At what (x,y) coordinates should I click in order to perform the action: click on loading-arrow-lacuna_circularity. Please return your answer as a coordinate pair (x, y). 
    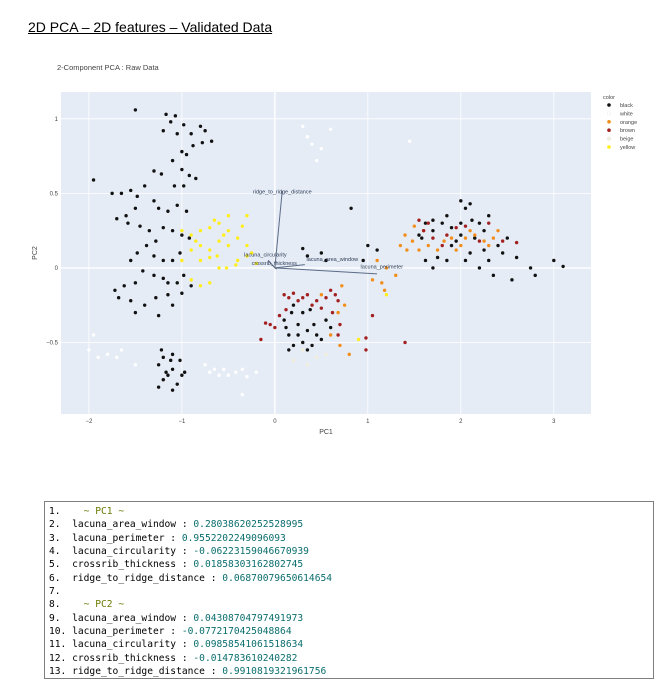
    Looking at the image, I should click on (271, 264).